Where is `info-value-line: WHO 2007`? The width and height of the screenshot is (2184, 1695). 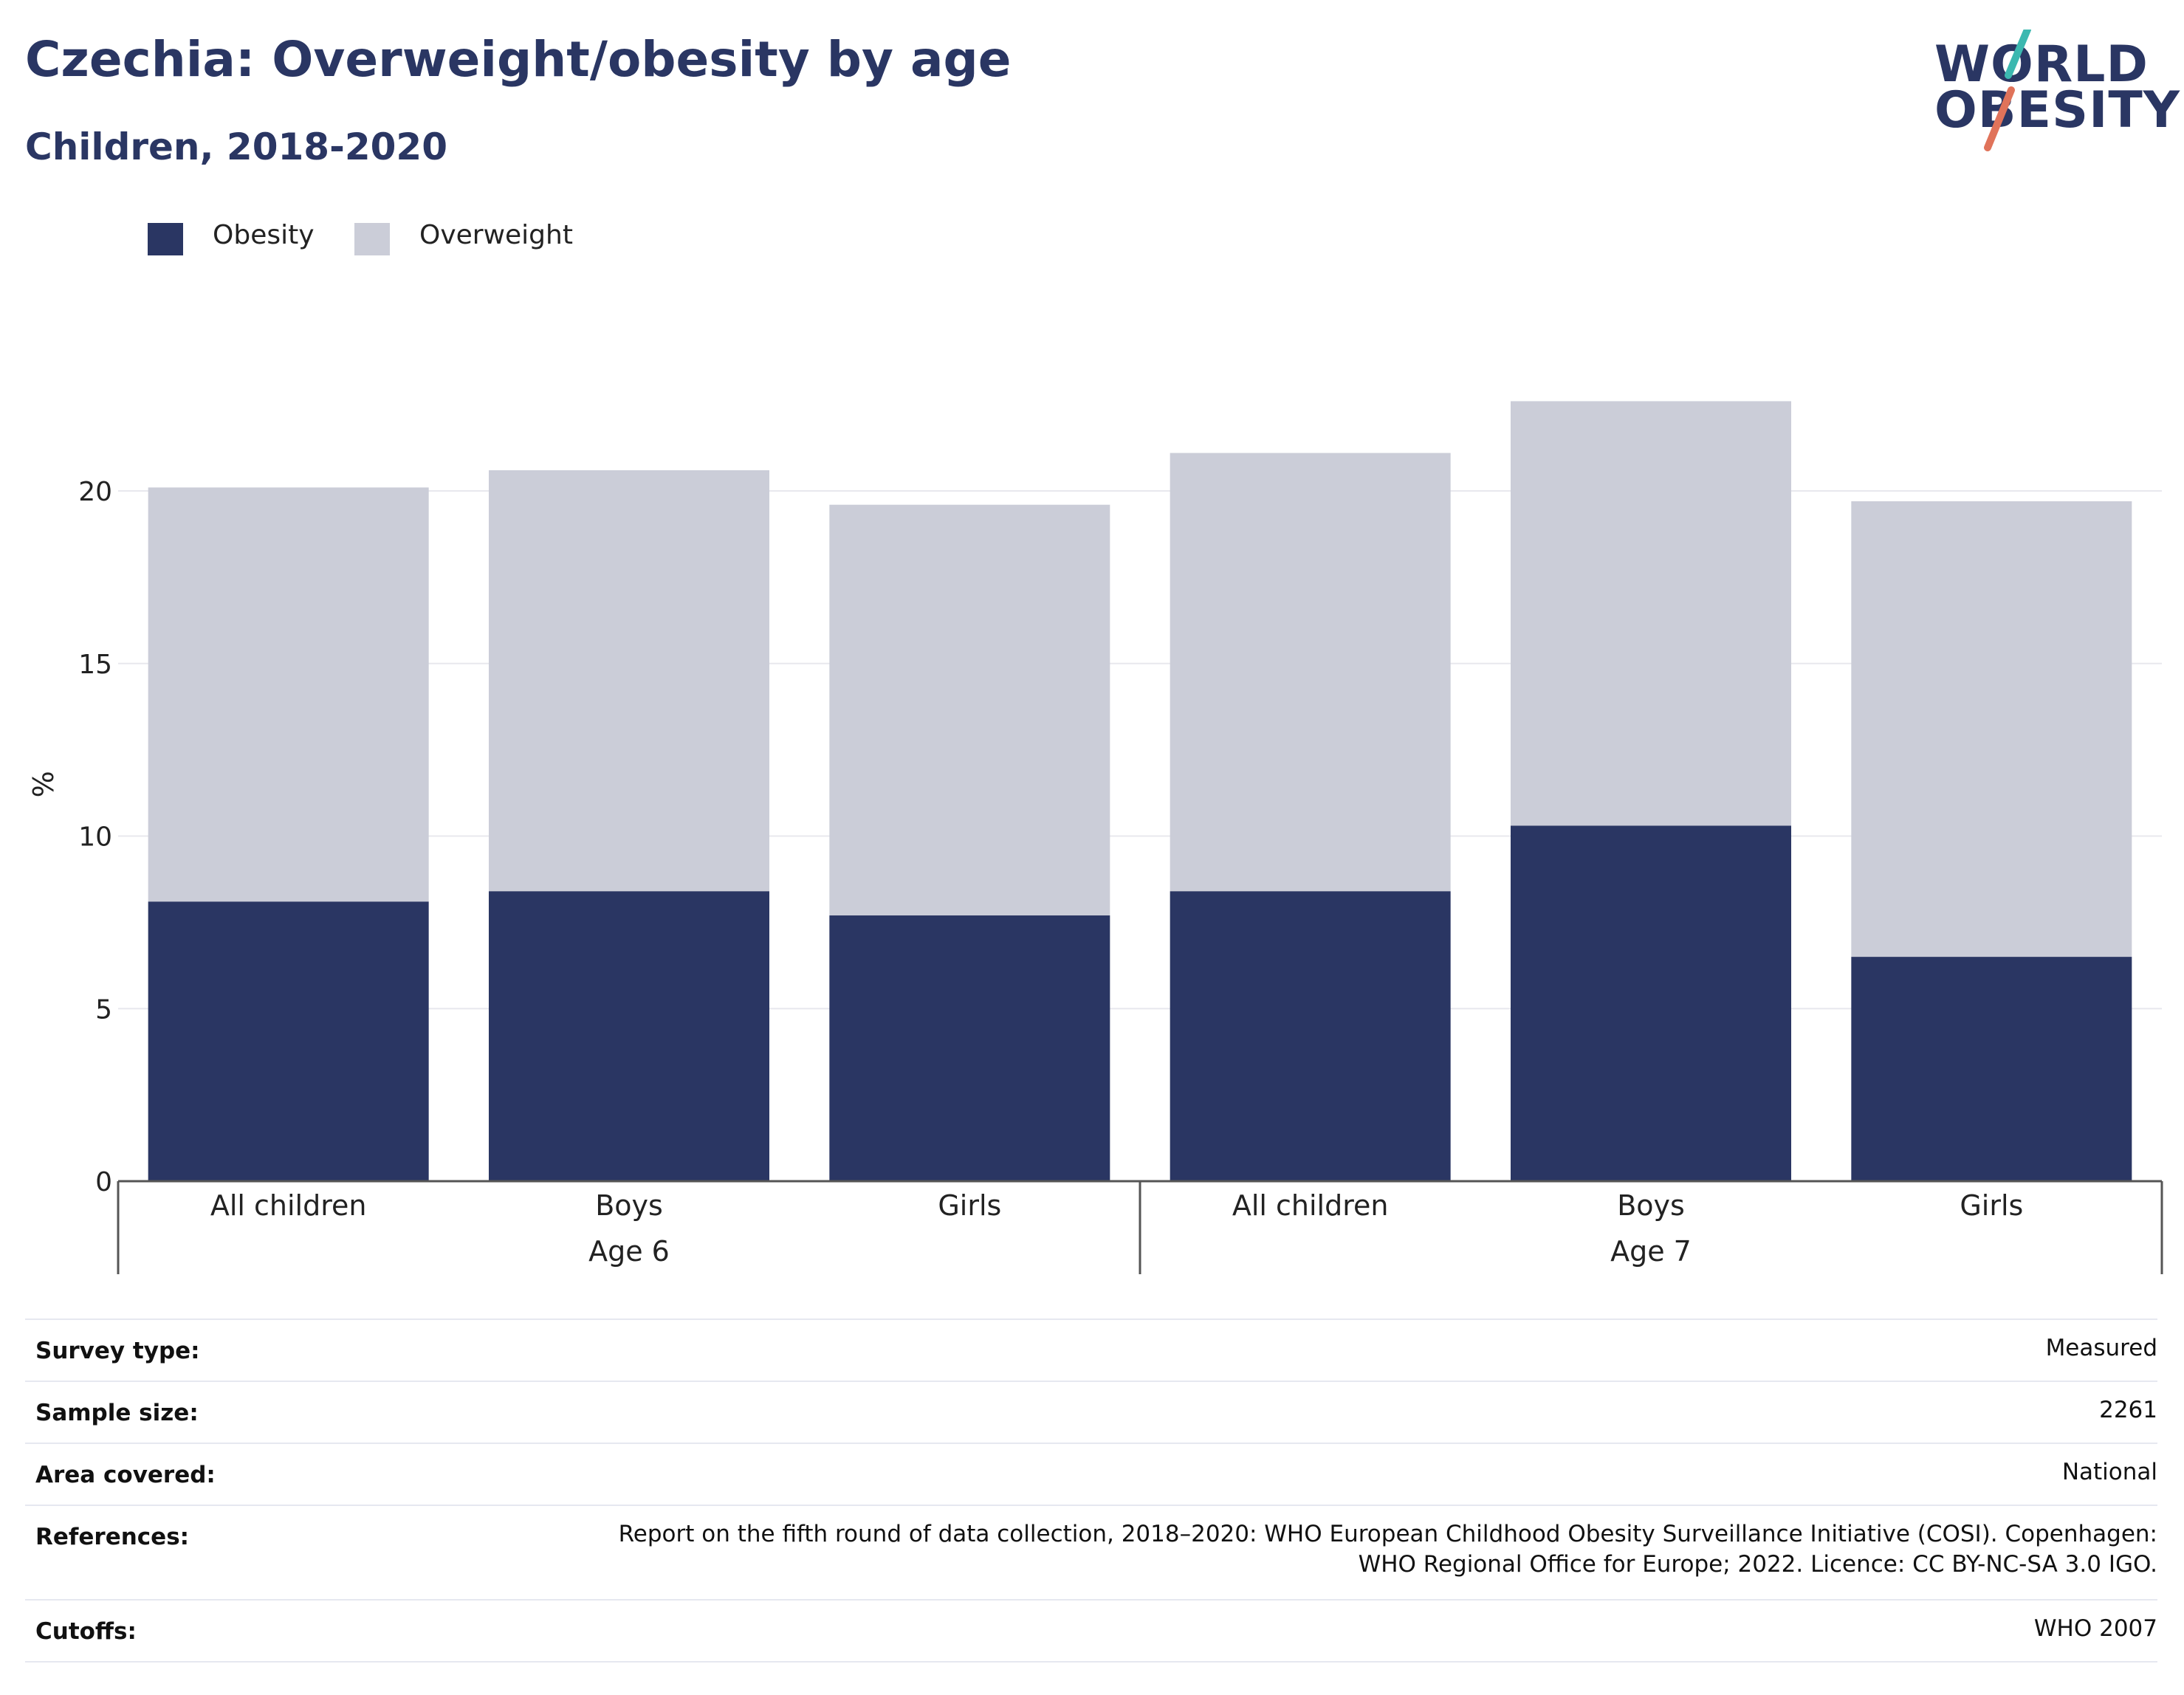
info-value-line: WHO 2007 is located at coordinates (2095, 1629).